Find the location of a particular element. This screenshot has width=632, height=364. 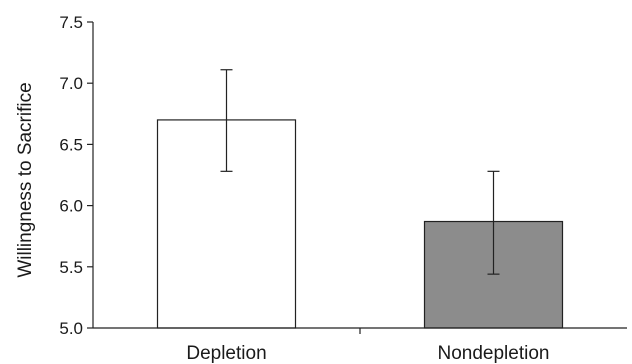

y-tick-label: 7.5 is located at coordinates (71, 22).